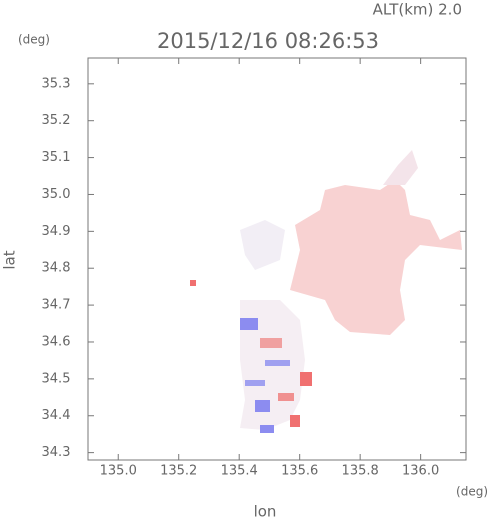 This screenshot has width=491, height=521. I want to click on x-unit: (deg), so click(472, 492).